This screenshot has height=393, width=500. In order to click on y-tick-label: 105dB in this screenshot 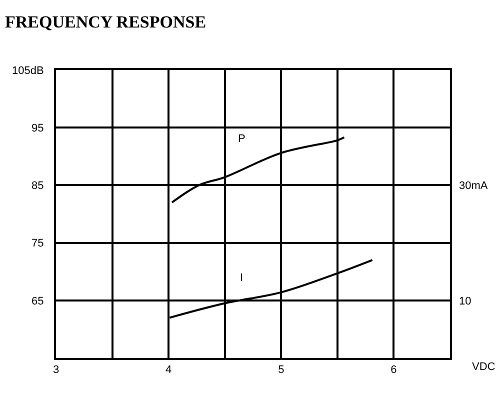, I will do `click(28, 70)`.